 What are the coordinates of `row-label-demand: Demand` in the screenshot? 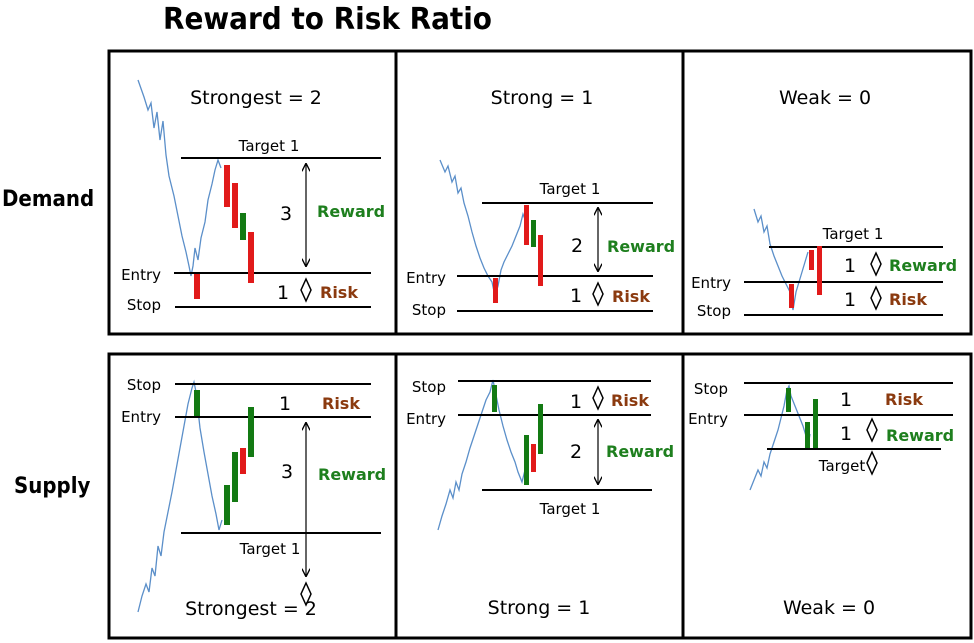 It's located at (48, 199).